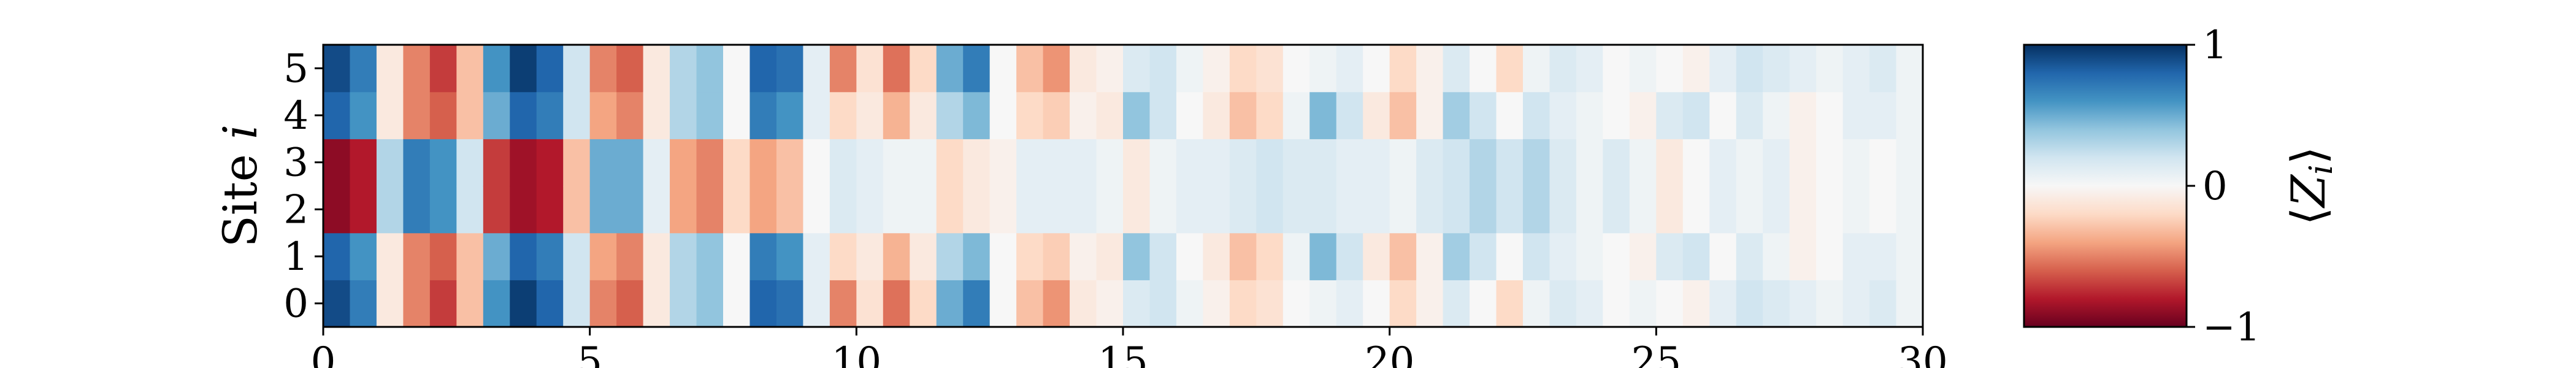  What do you see at coordinates (1656, 353) in the screenshot?
I see `x-tick-label: 25` at bounding box center [1656, 353].